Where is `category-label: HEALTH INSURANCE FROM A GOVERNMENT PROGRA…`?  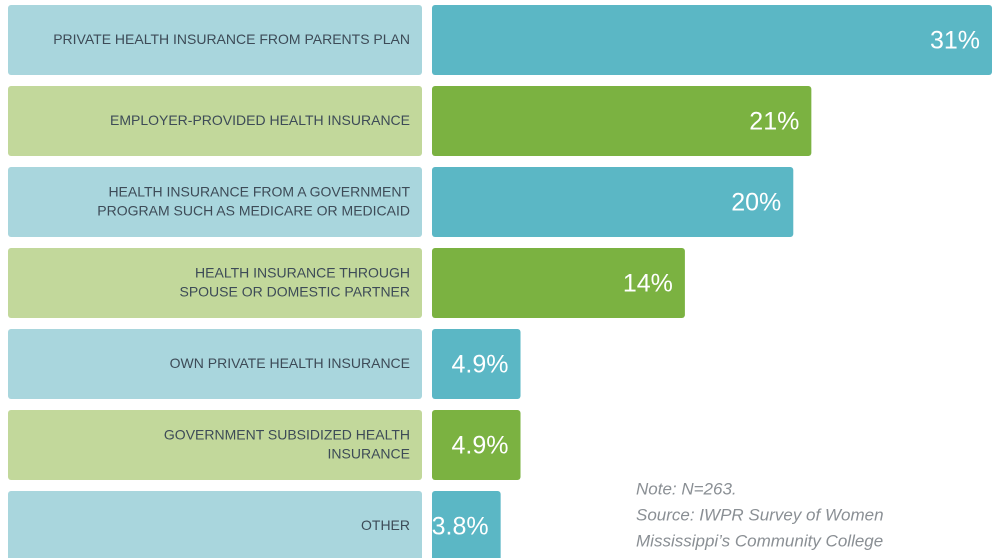
category-label: HEALTH INSURANCE FROM A GOVERNMENT PROGRA… is located at coordinates (253, 200).